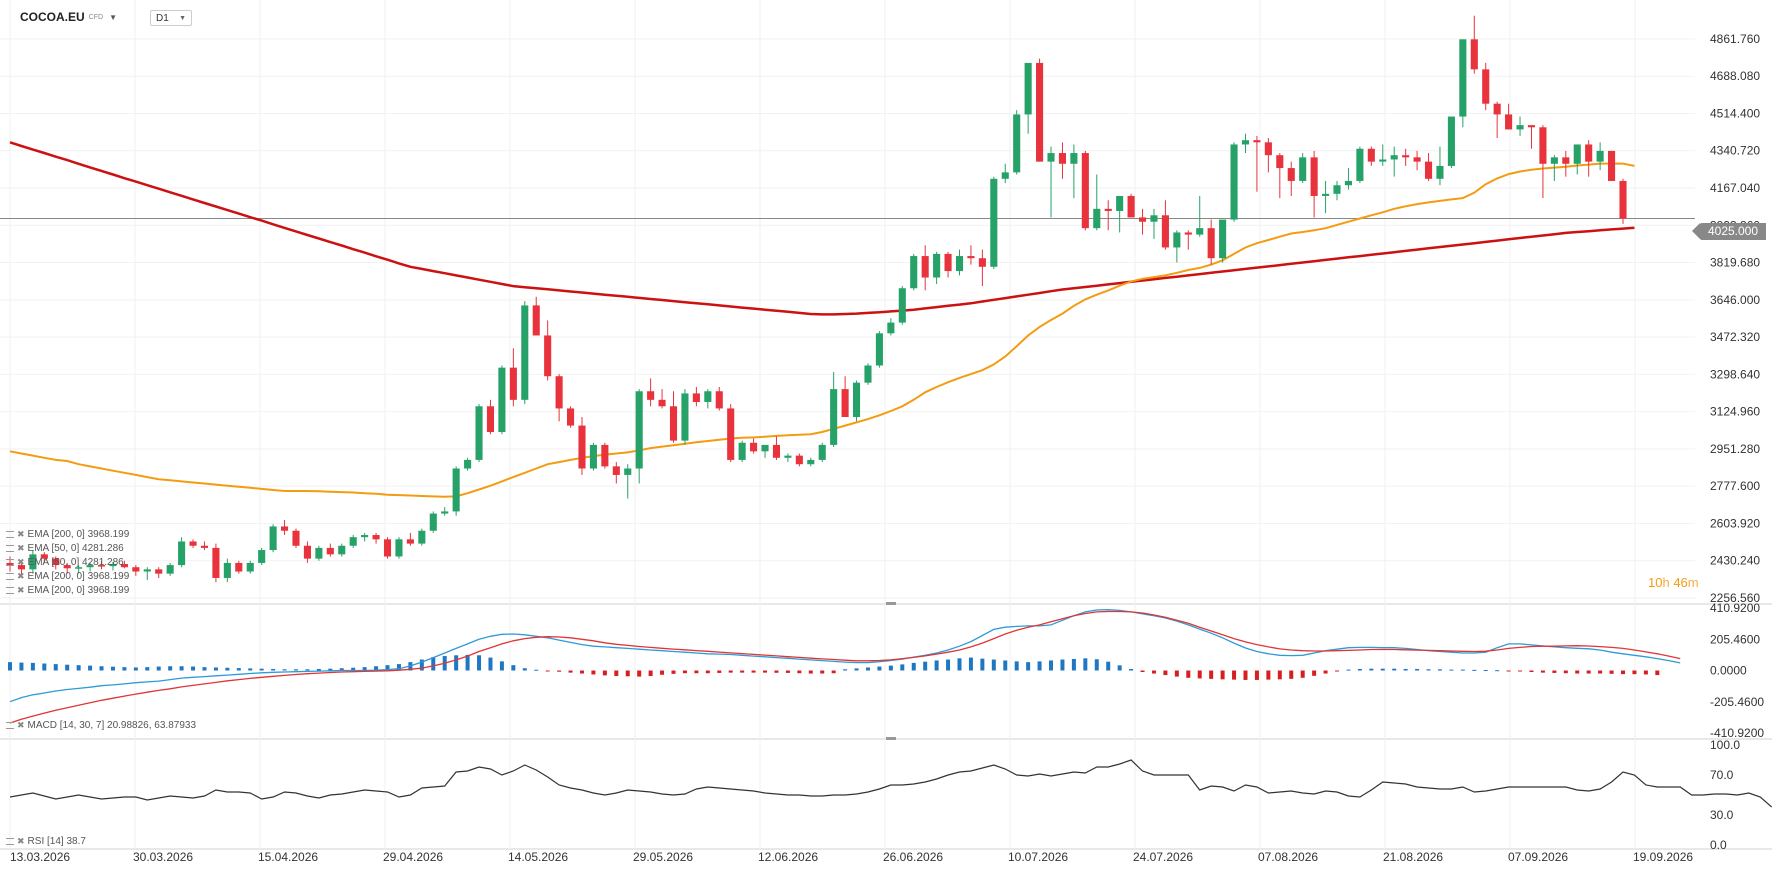 Image resolution: width=1772 pixels, height=876 pixels. I want to click on y-tick-label: 2777.600, so click(1735, 486).